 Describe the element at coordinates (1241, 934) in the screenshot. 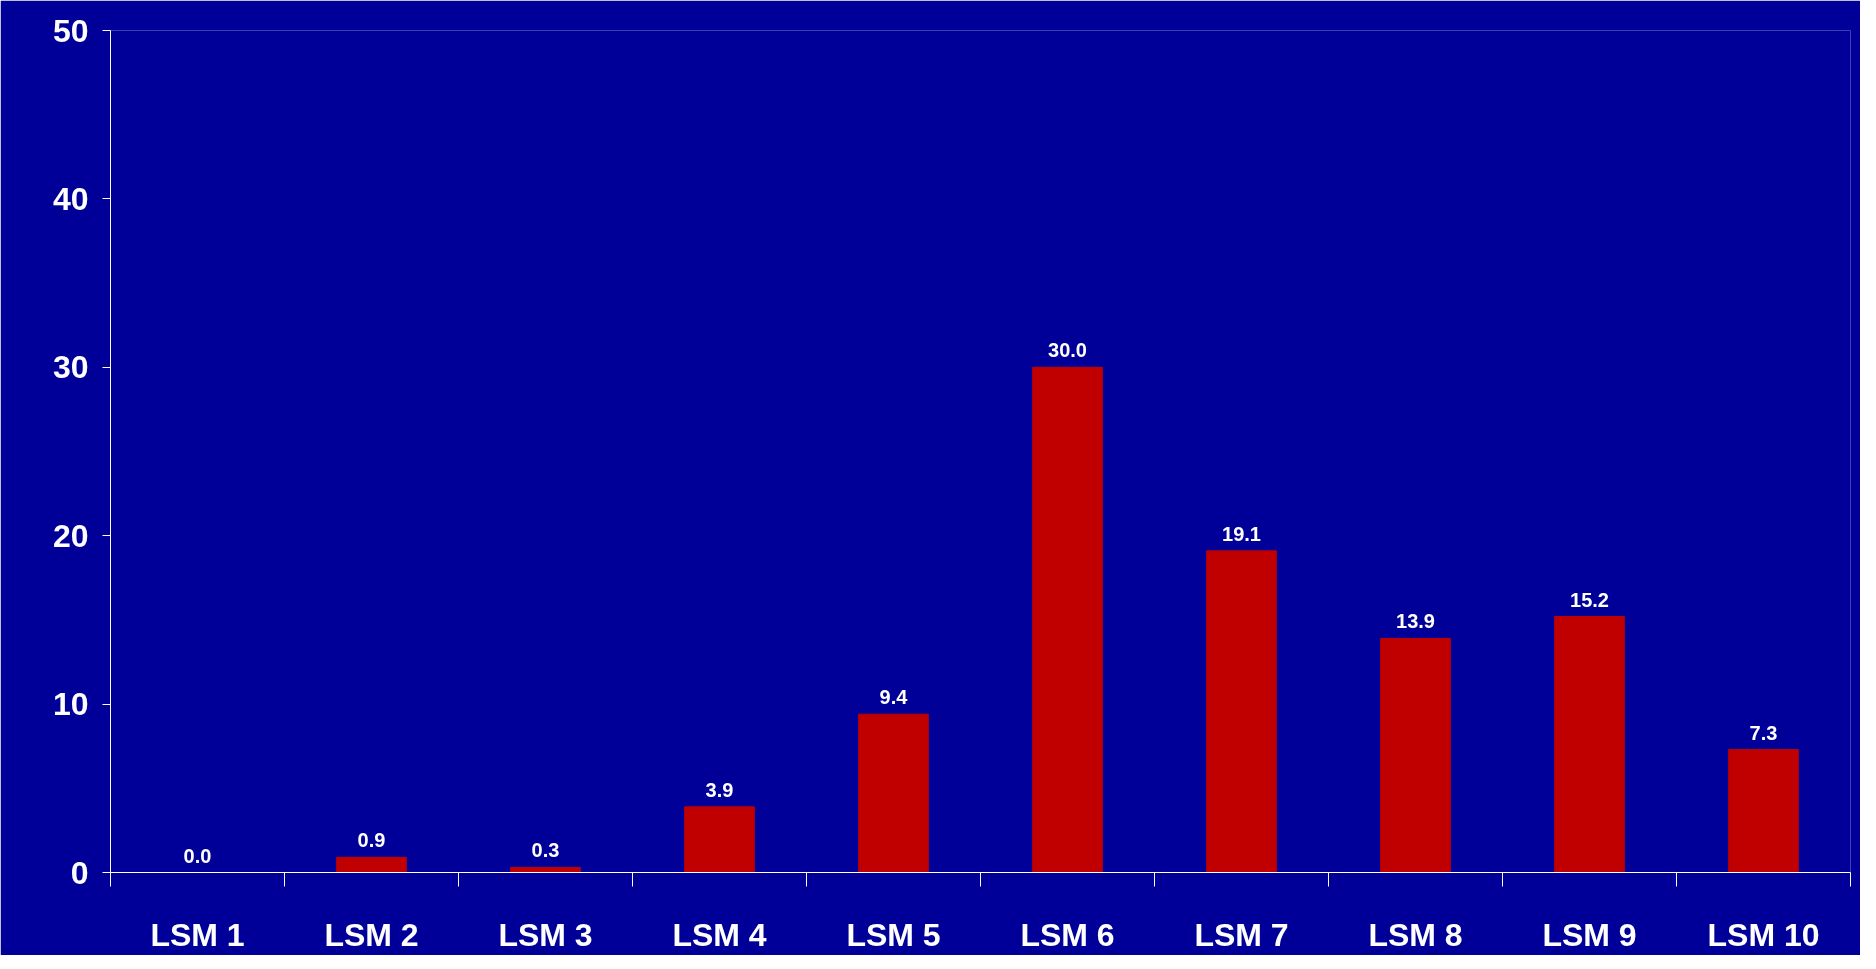

I see `x-tick-label: LSM 7` at that location.